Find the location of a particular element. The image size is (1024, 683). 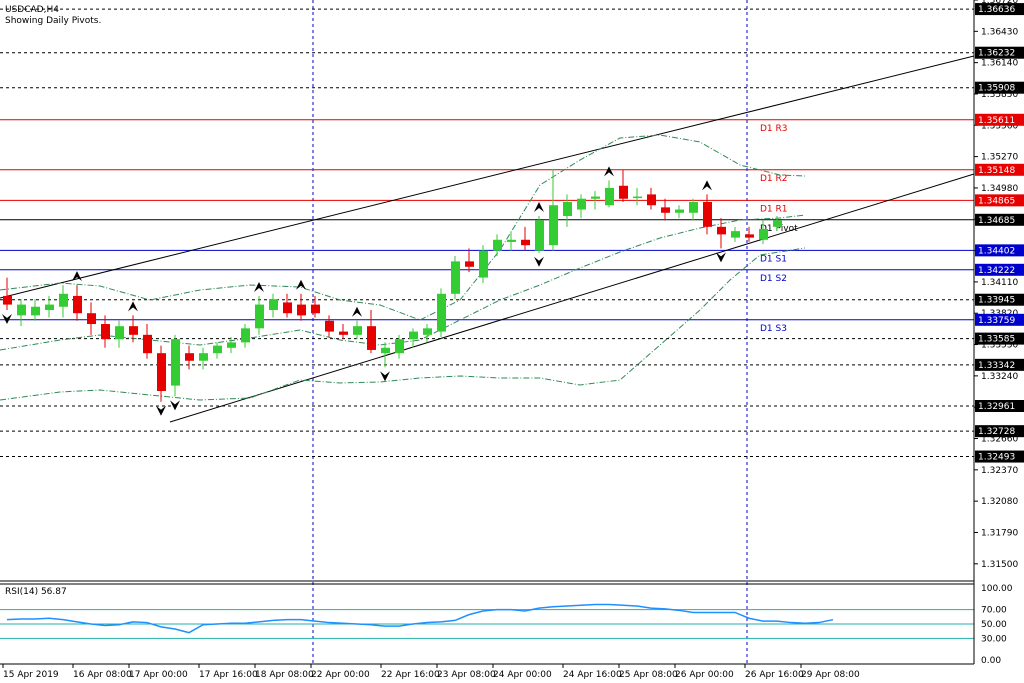

pivot-subtitle: Showing Daily Pivots. is located at coordinates (53, 21).